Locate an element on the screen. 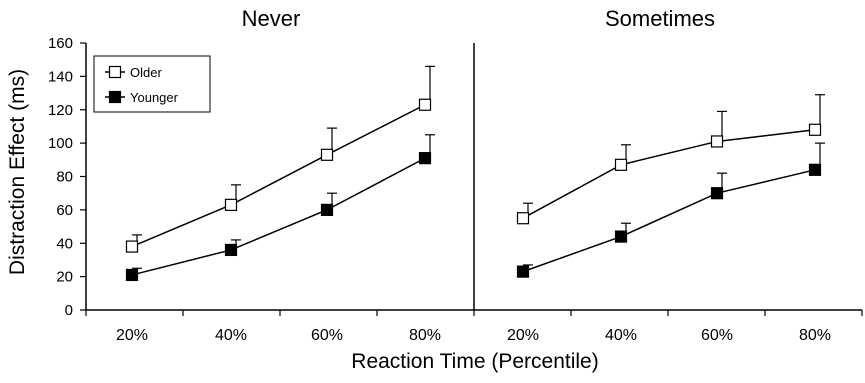  y-tick-label: 80 is located at coordinates (64, 177).